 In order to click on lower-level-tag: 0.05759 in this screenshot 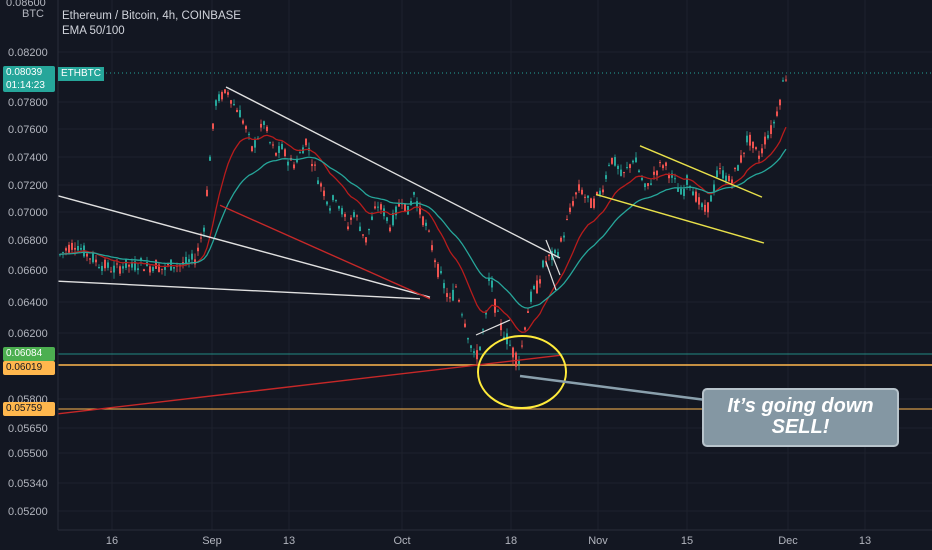, I will do `click(29, 409)`.